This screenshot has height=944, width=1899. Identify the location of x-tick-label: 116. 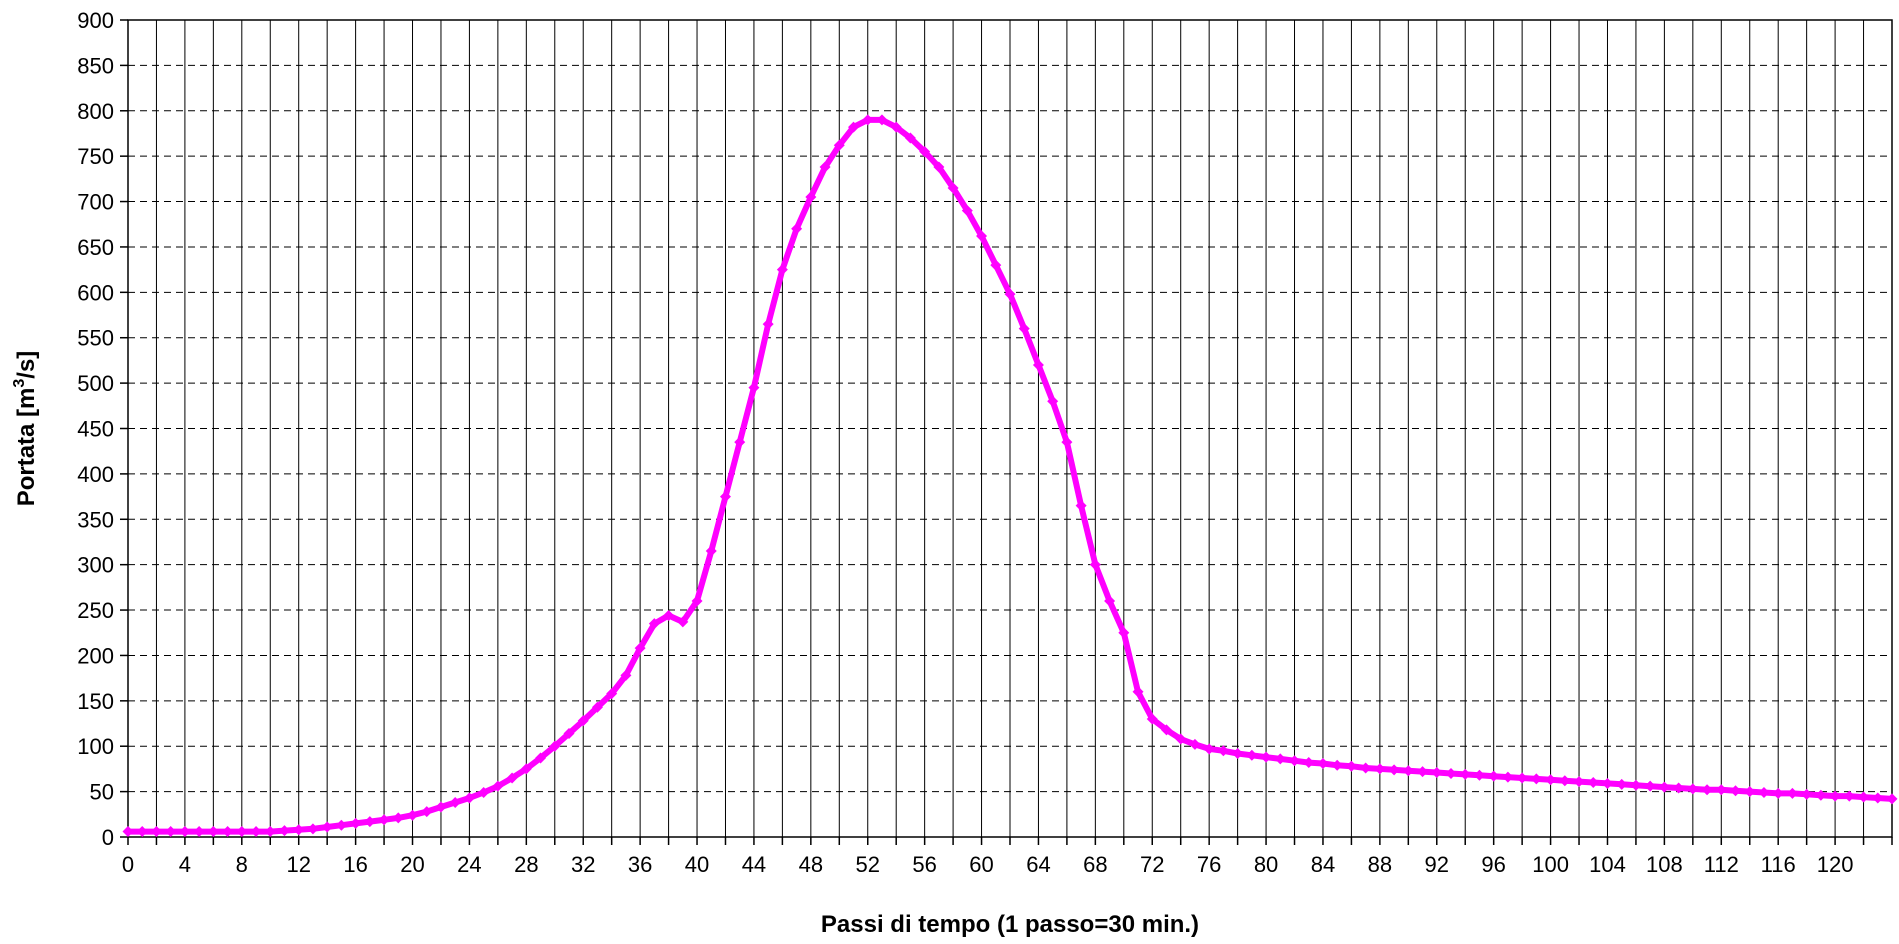
(1778, 864).